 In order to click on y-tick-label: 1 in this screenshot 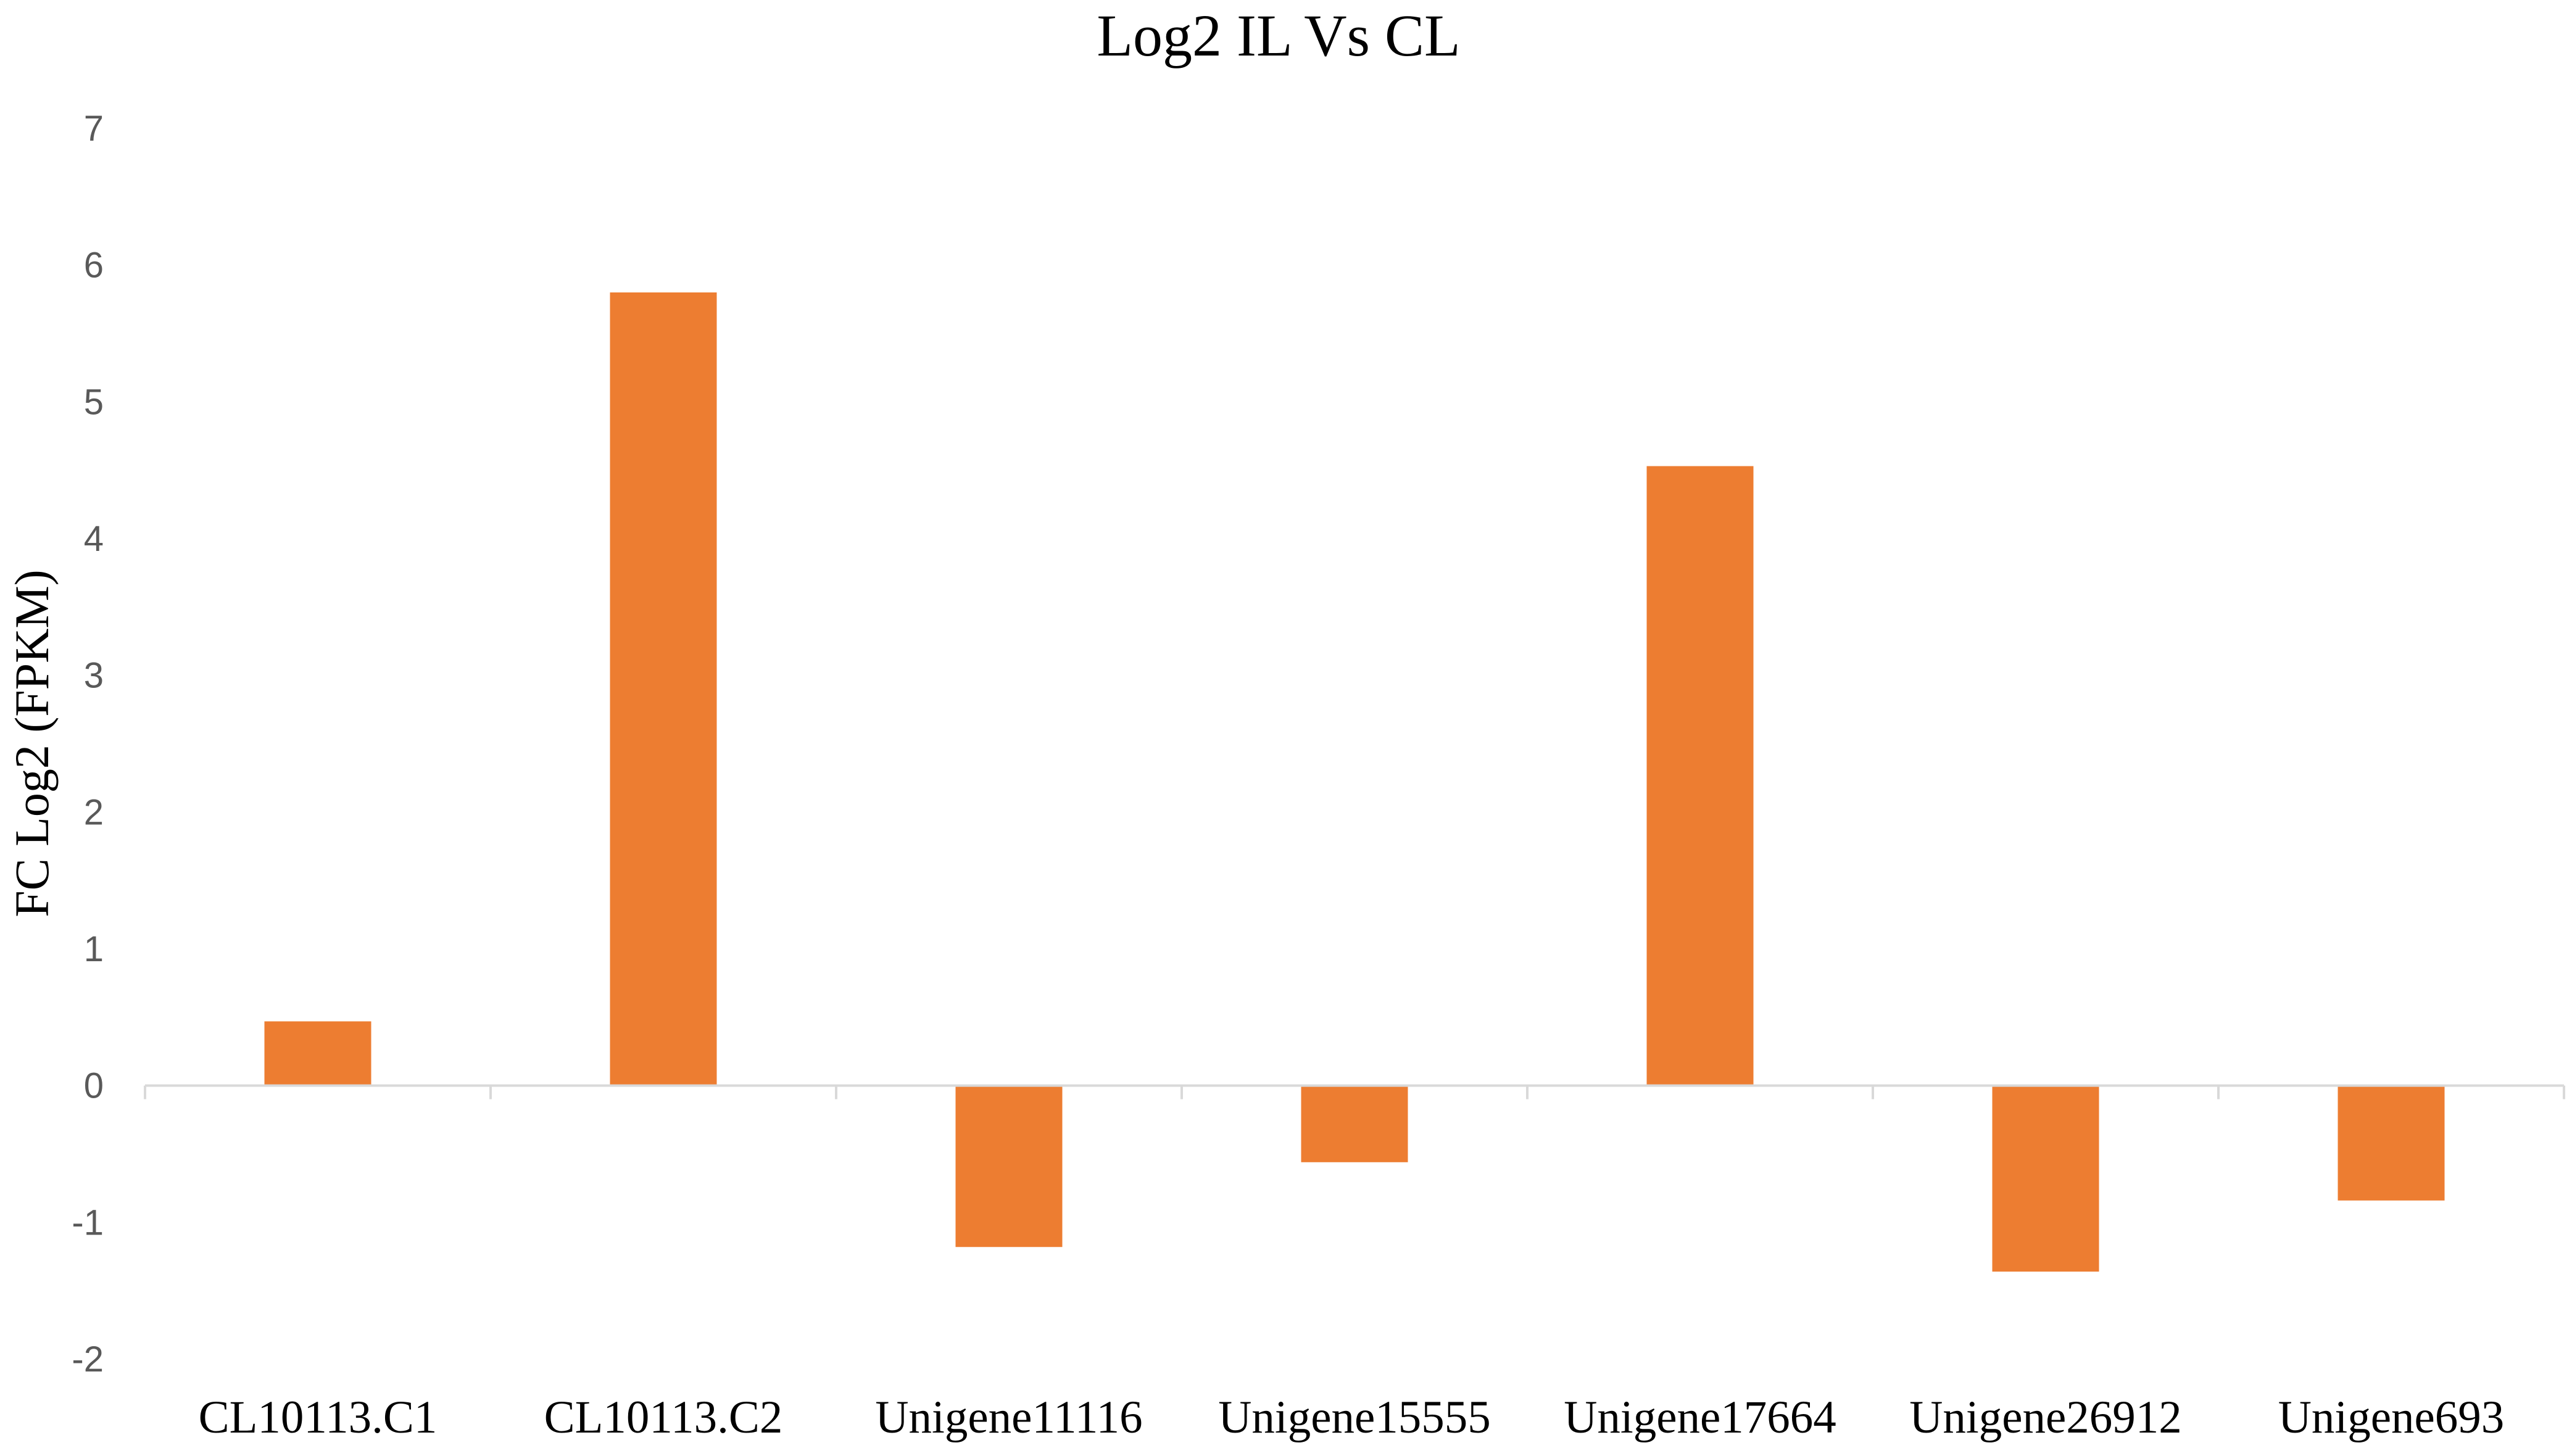, I will do `click(94, 949)`.